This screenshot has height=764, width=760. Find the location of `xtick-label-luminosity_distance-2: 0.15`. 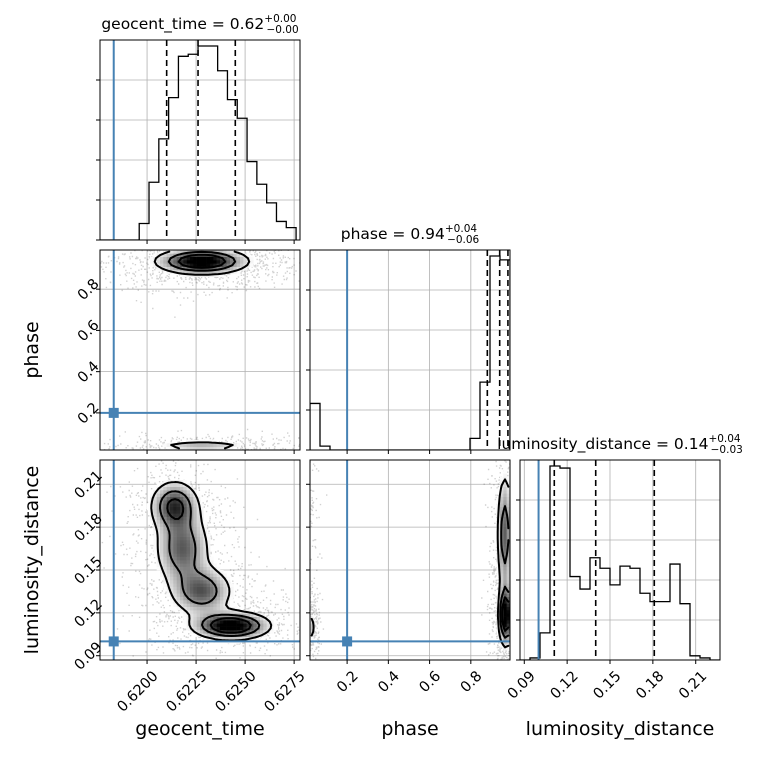

xtick-label-luminosity_distance-2: 0.15 is located at coordinates (607, 685).